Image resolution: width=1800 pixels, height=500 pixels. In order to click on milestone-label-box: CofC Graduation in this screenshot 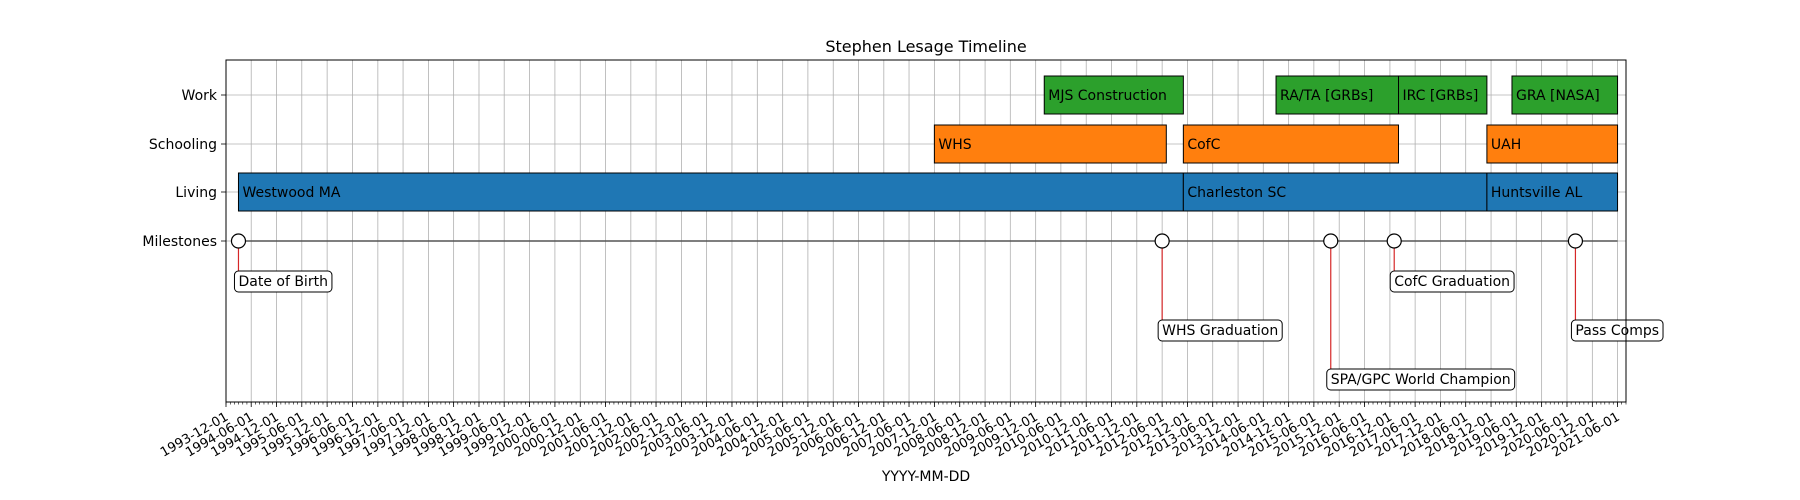, I will do `click(1452, 281)`.